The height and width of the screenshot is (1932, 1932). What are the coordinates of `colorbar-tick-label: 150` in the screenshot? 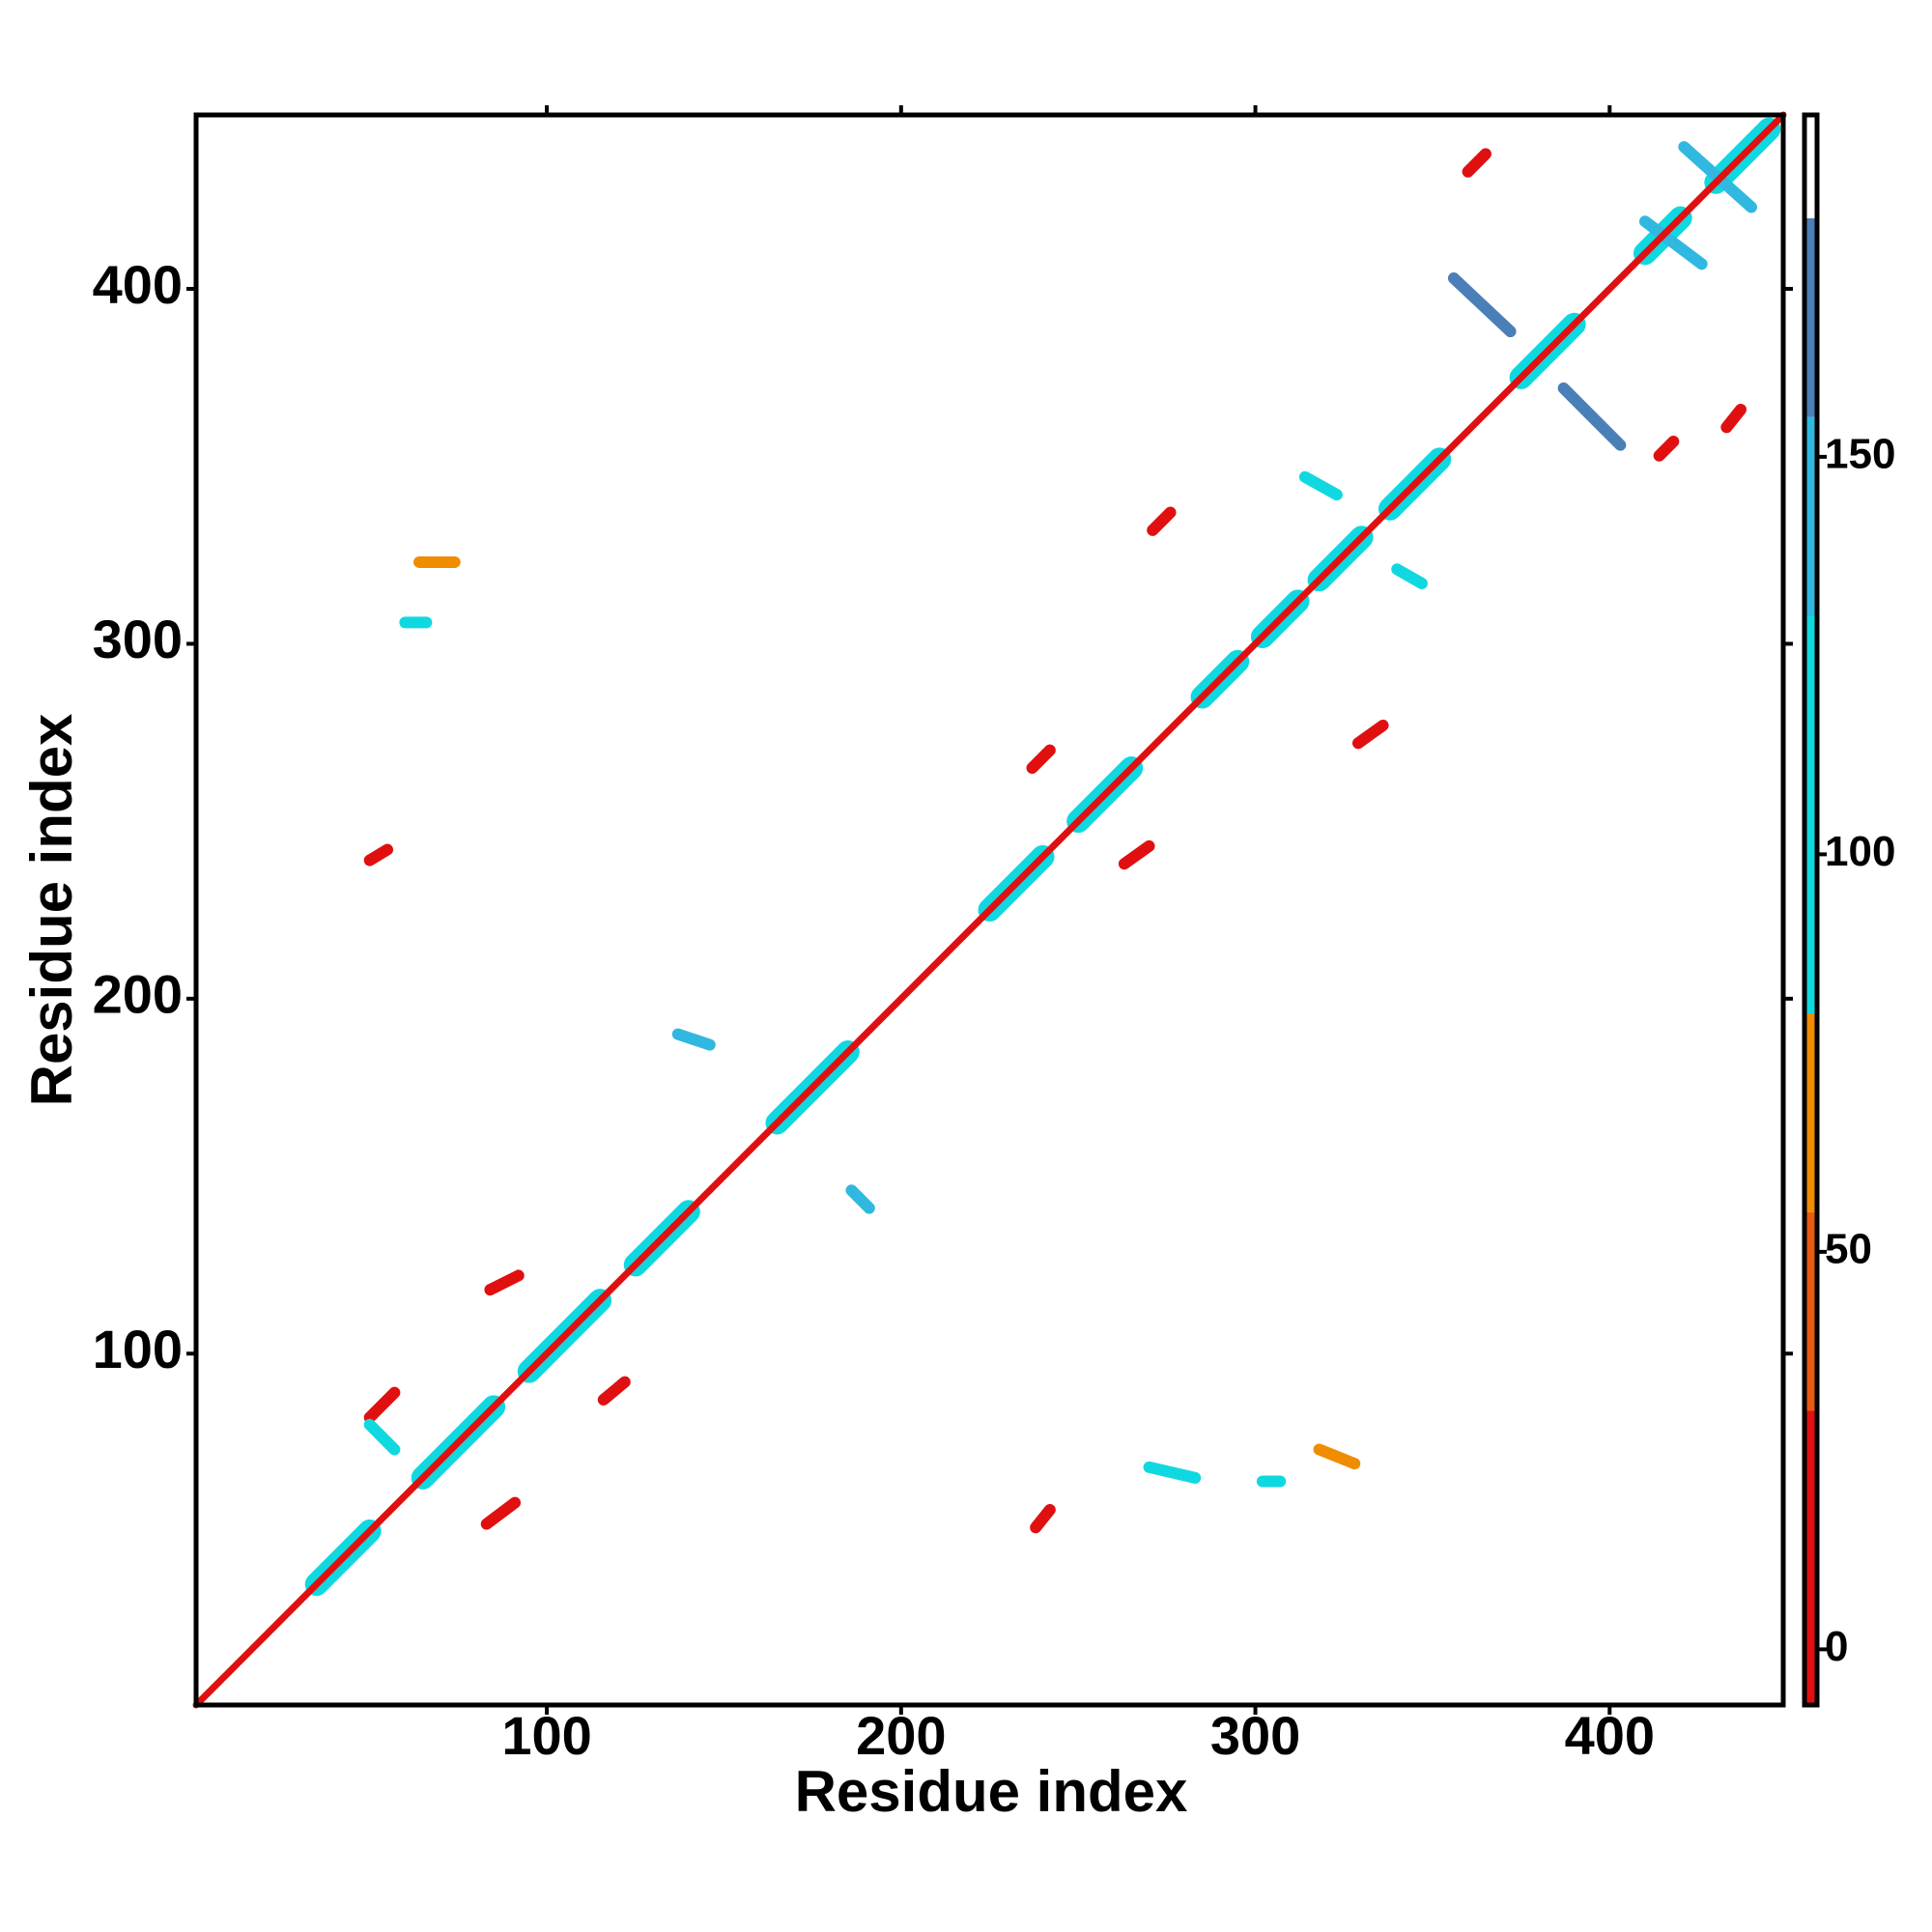 It's located at (1860, 454).